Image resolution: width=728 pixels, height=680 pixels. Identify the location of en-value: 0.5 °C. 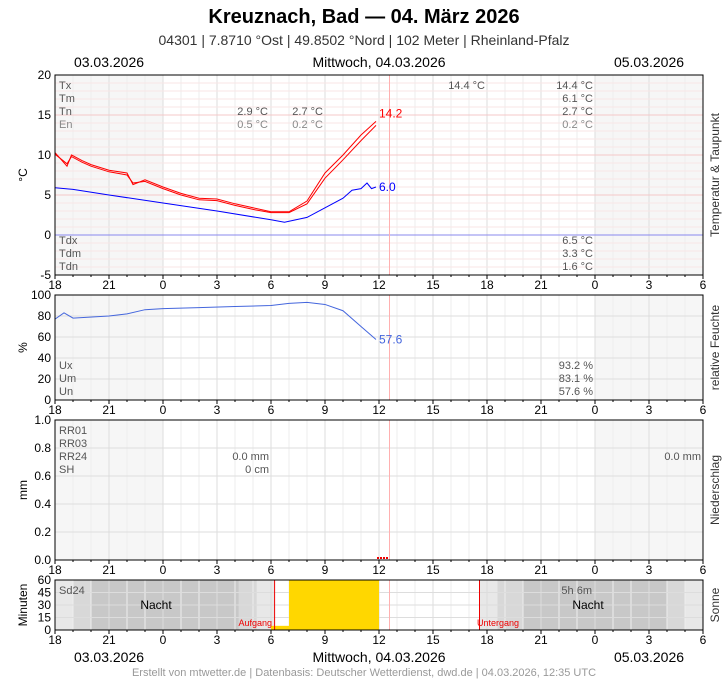
(252, 125).